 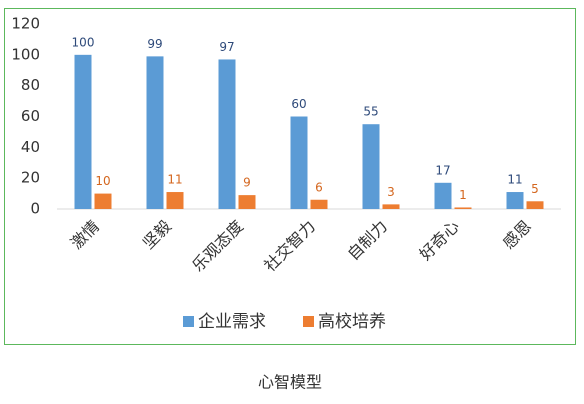 I want to click on y-tick-label: 100, so click(x=25, y=54).